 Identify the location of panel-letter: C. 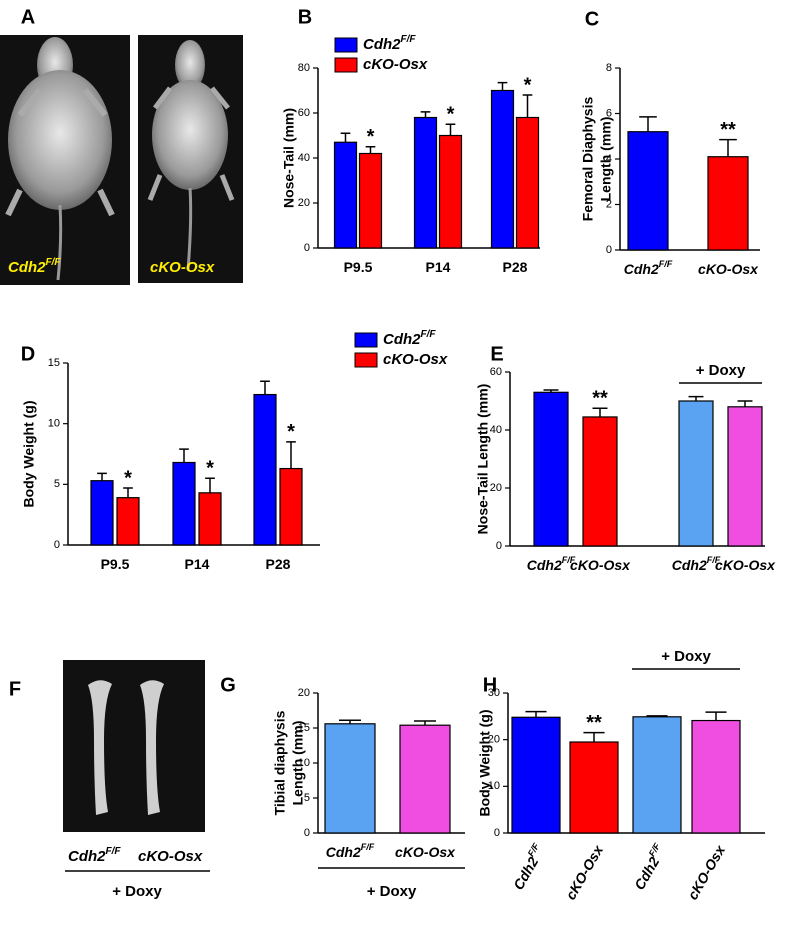
(592, 19).